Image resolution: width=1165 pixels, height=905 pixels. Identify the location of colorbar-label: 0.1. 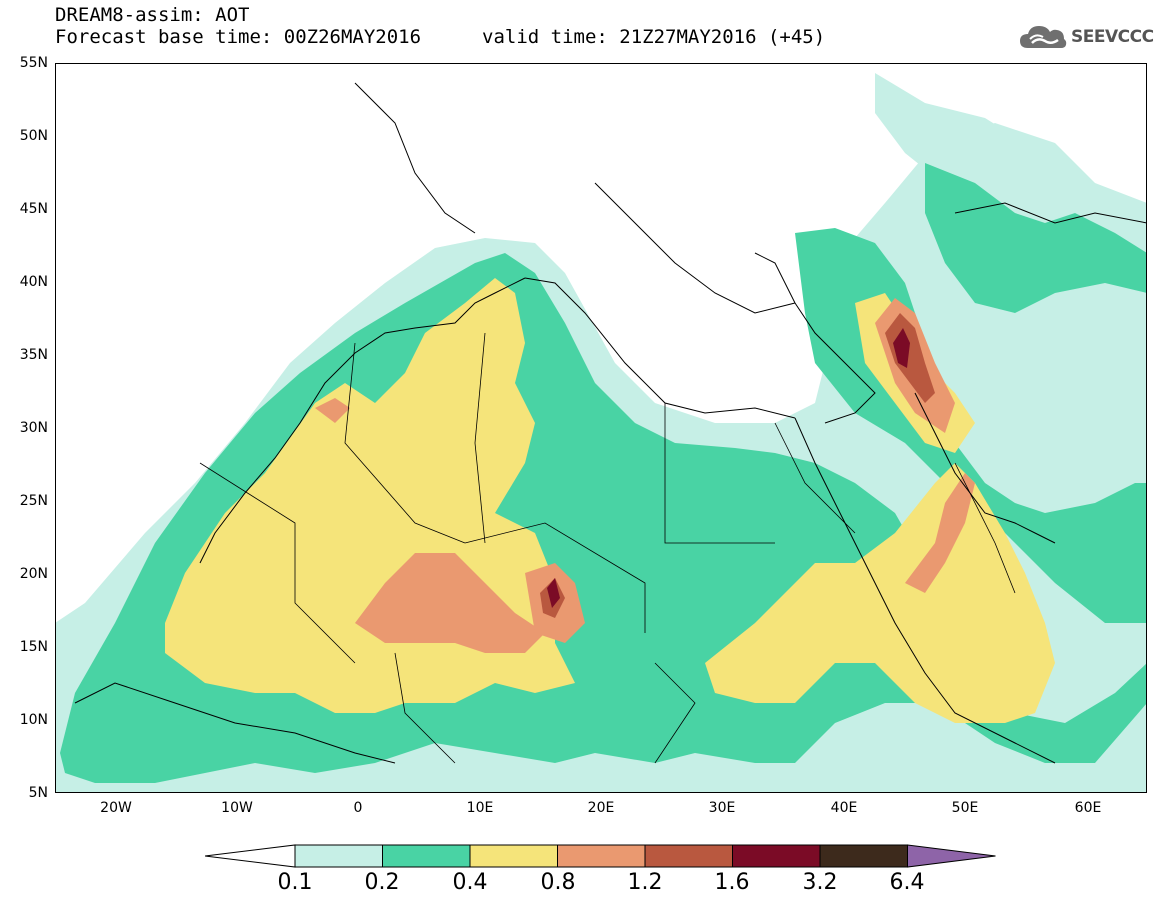
(295, 882).